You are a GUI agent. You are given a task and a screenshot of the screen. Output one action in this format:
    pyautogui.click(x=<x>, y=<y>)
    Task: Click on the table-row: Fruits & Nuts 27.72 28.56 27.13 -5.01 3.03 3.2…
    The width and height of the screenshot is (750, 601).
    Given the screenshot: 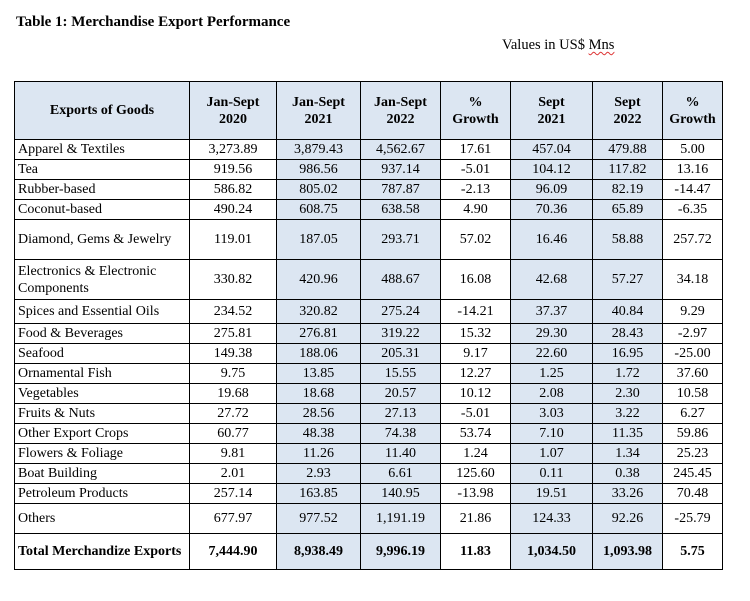 What is the action you would take?
    pyautogui.click(x=368, y=413)
    